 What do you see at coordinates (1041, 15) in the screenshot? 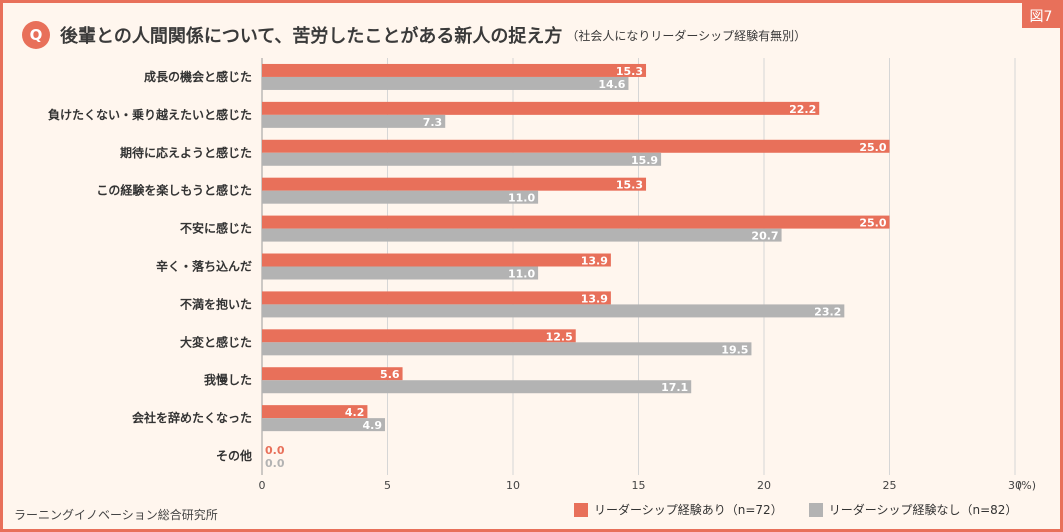
I see `figure-number-tag: 図7` at bounding box center [1041, 15].